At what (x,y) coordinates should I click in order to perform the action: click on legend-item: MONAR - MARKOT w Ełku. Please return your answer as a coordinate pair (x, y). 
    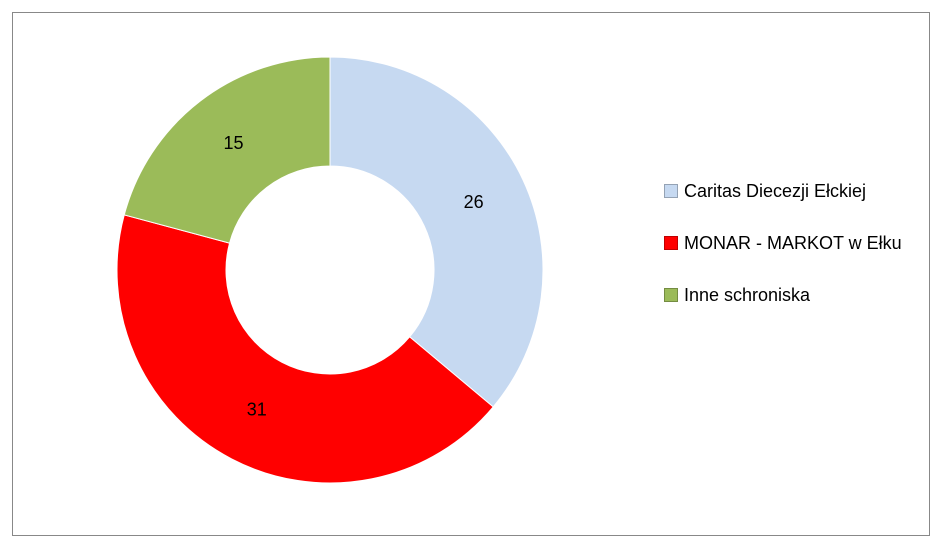
    Looking at the image, I should click on (794, 243).